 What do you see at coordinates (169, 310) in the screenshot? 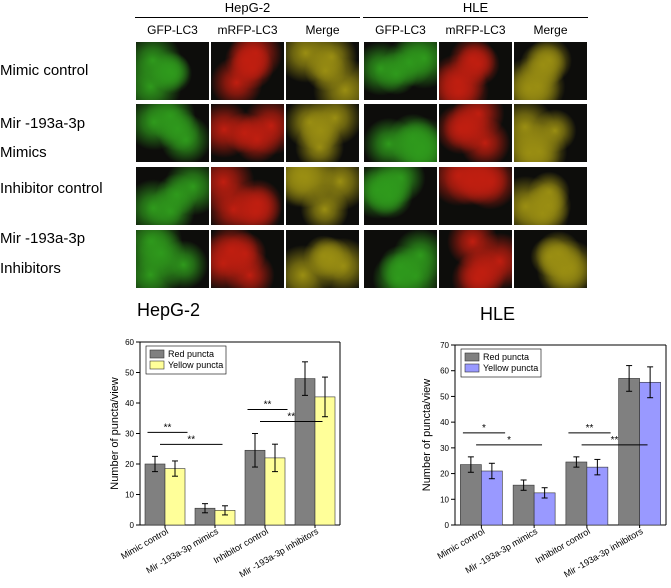
I see `chart-title-hepg2: HepG-2` at bounding box center [169, 310].